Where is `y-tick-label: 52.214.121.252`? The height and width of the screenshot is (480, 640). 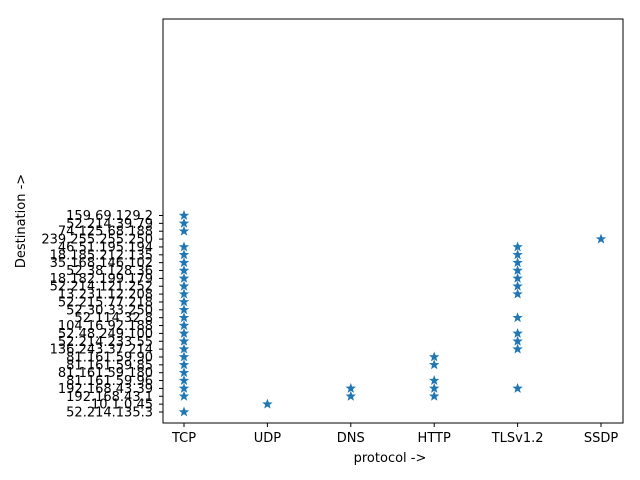 y-tick-label: 52.214.121.252 is located at coordinates (101, 287).